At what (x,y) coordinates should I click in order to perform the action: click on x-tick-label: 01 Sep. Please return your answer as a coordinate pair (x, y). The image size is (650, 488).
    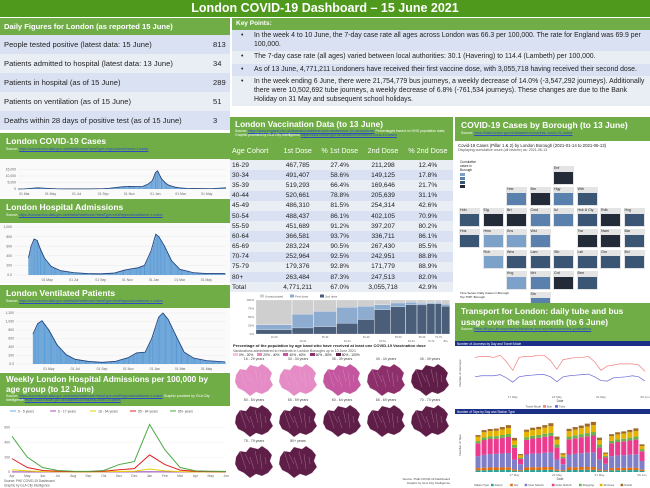
    Looking at the image, I should click on (100, 280).